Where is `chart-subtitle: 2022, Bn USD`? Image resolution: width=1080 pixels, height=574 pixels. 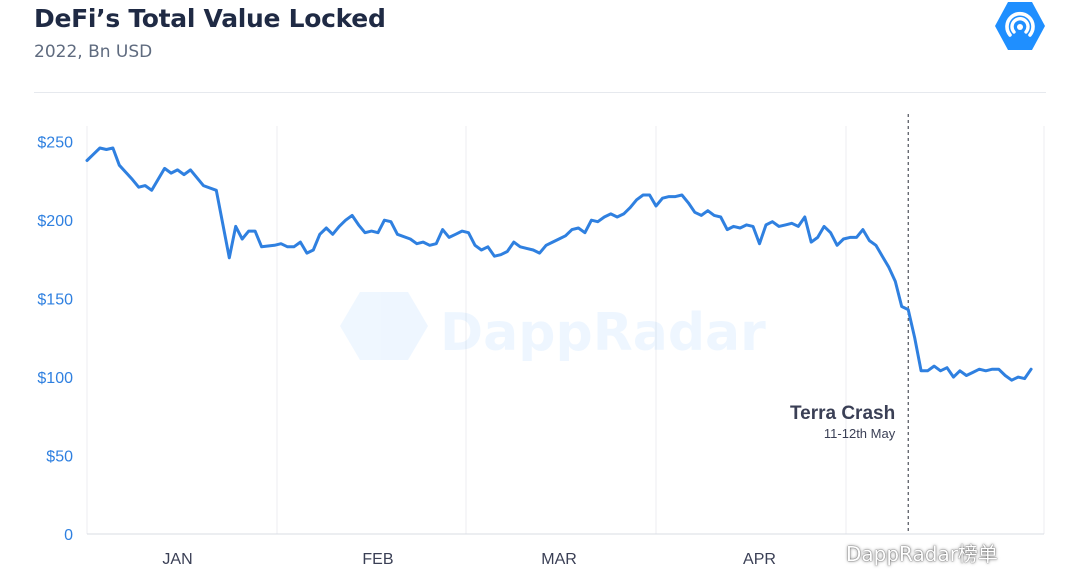 chart-subtitle: 2022, Bn USD is located at coordinates (93, 52).